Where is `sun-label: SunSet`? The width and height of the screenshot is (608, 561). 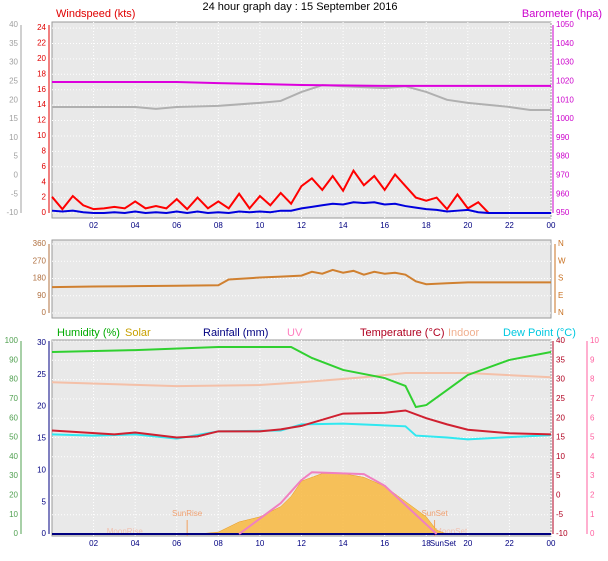
sun-label: SunSet is located at coordinates (434, 513).